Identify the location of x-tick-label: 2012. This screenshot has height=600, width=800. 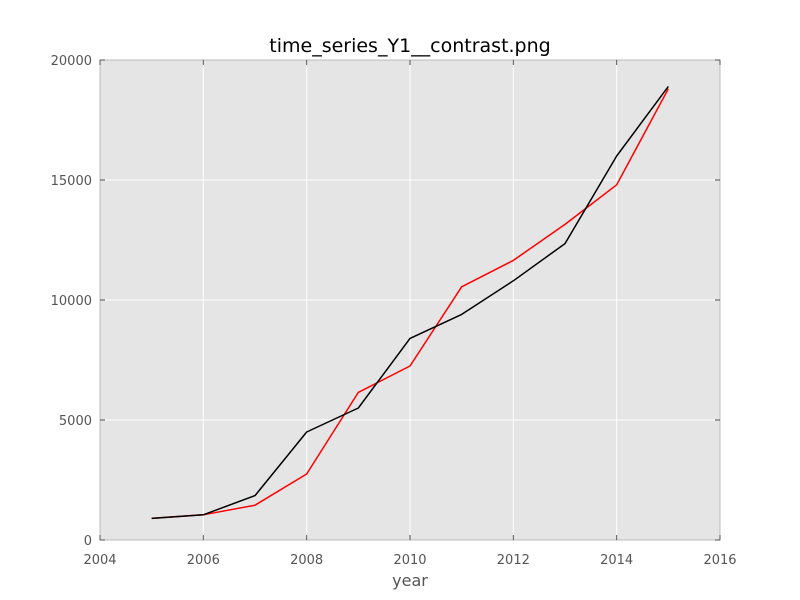
(513, 560).